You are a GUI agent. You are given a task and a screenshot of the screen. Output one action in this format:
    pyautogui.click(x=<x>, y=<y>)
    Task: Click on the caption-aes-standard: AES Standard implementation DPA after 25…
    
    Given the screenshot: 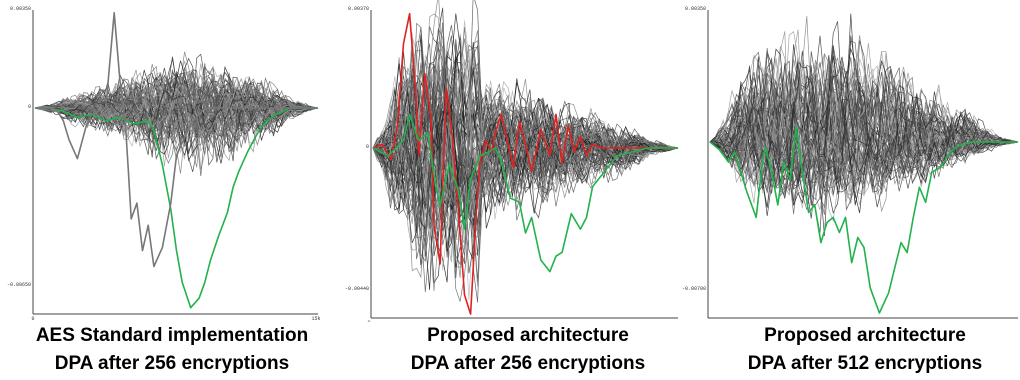 What is the action you would take?
    pyautogui.click(x=172, y=350)
    